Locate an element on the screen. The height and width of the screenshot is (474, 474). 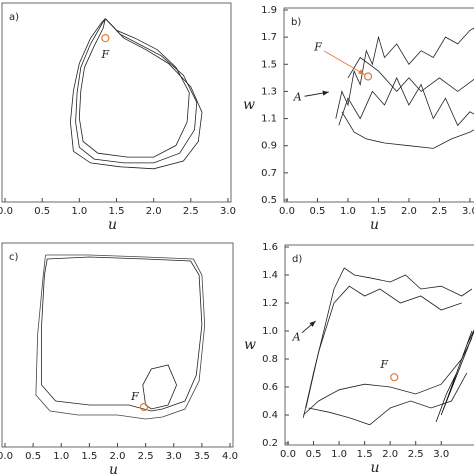
y-tick-label: 1.9 is located at coordinates (269, 10).